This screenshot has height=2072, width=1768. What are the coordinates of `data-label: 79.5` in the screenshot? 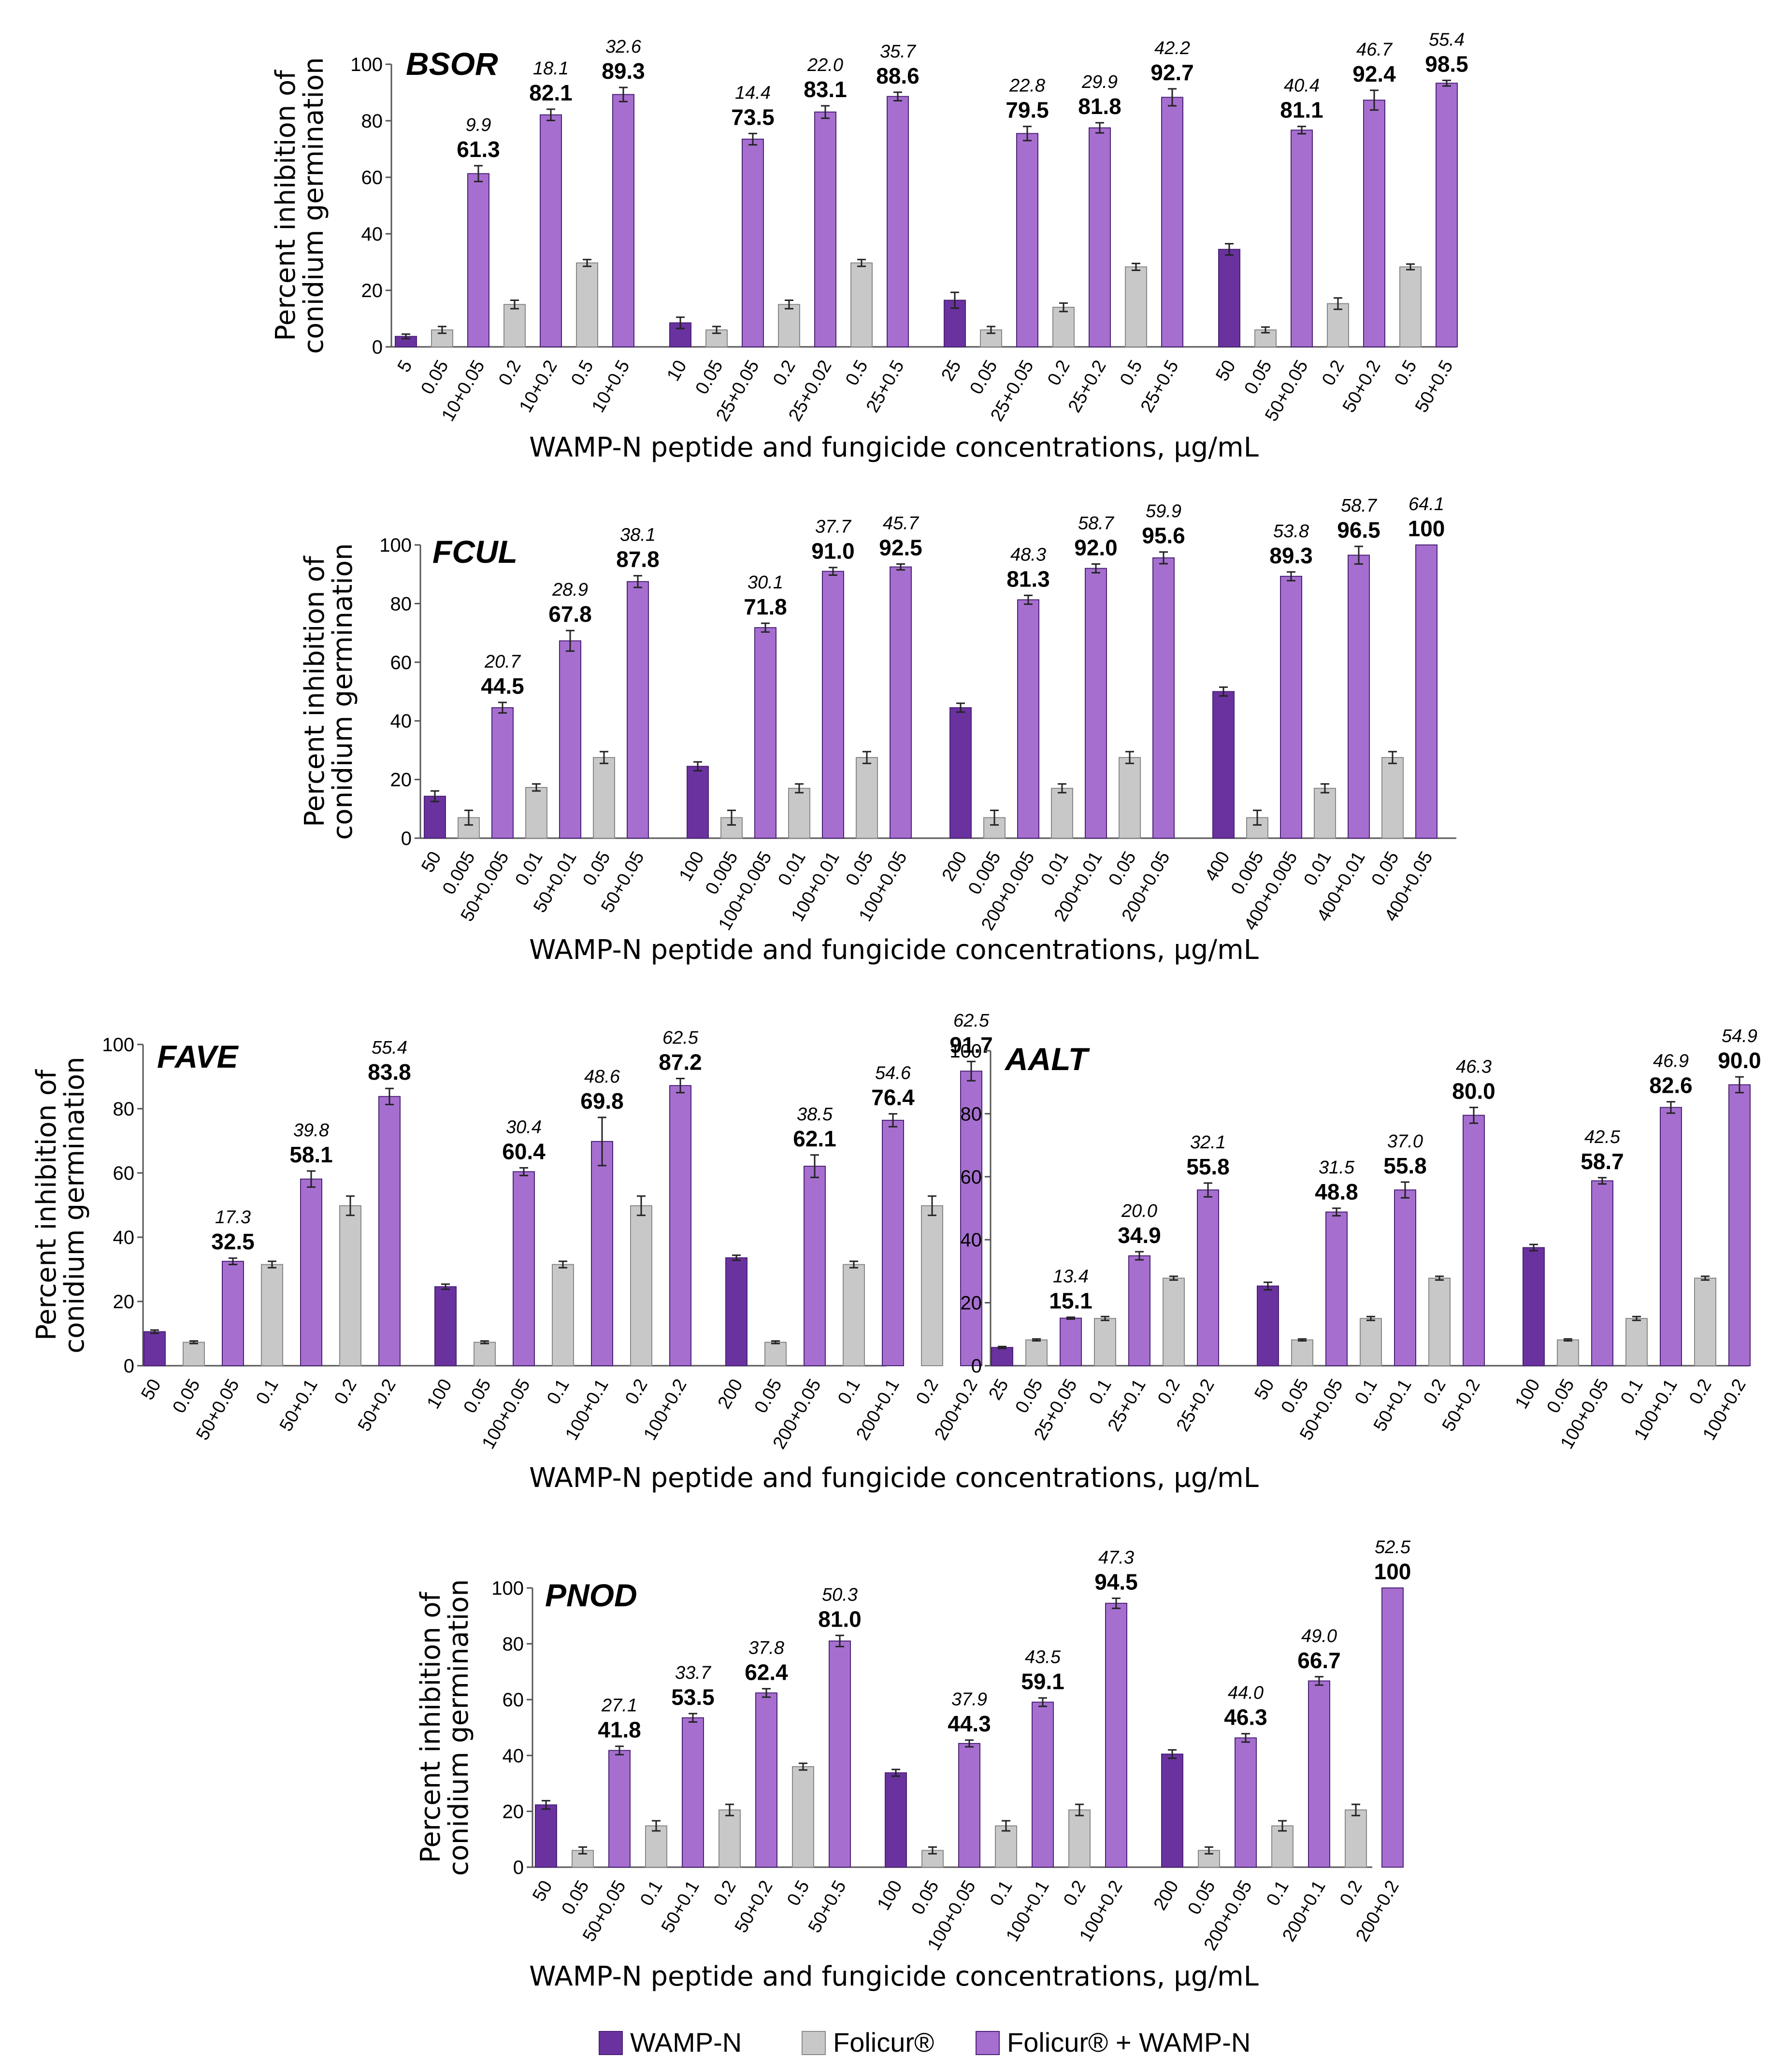 It's located at (1027, 110).